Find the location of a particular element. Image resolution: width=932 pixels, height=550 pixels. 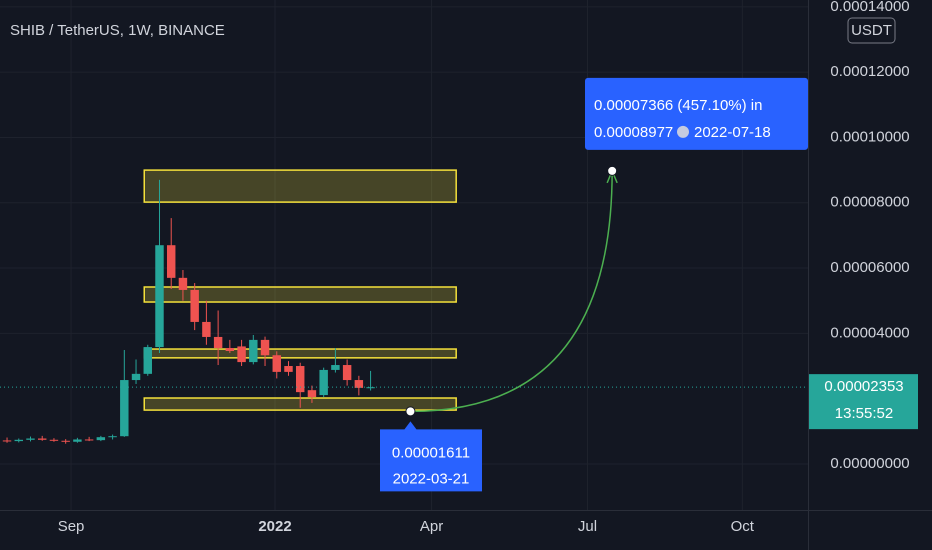

x-tick-label: Jul is located at coordinates (587, 526).